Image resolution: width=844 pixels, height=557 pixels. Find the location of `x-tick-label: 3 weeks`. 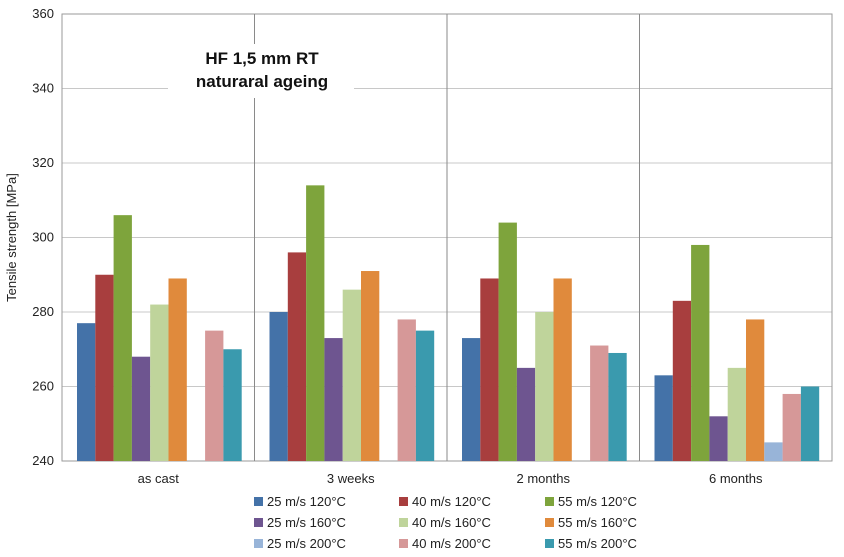

x-tick-label: 3 weeks is located at coordinates (351, 478).